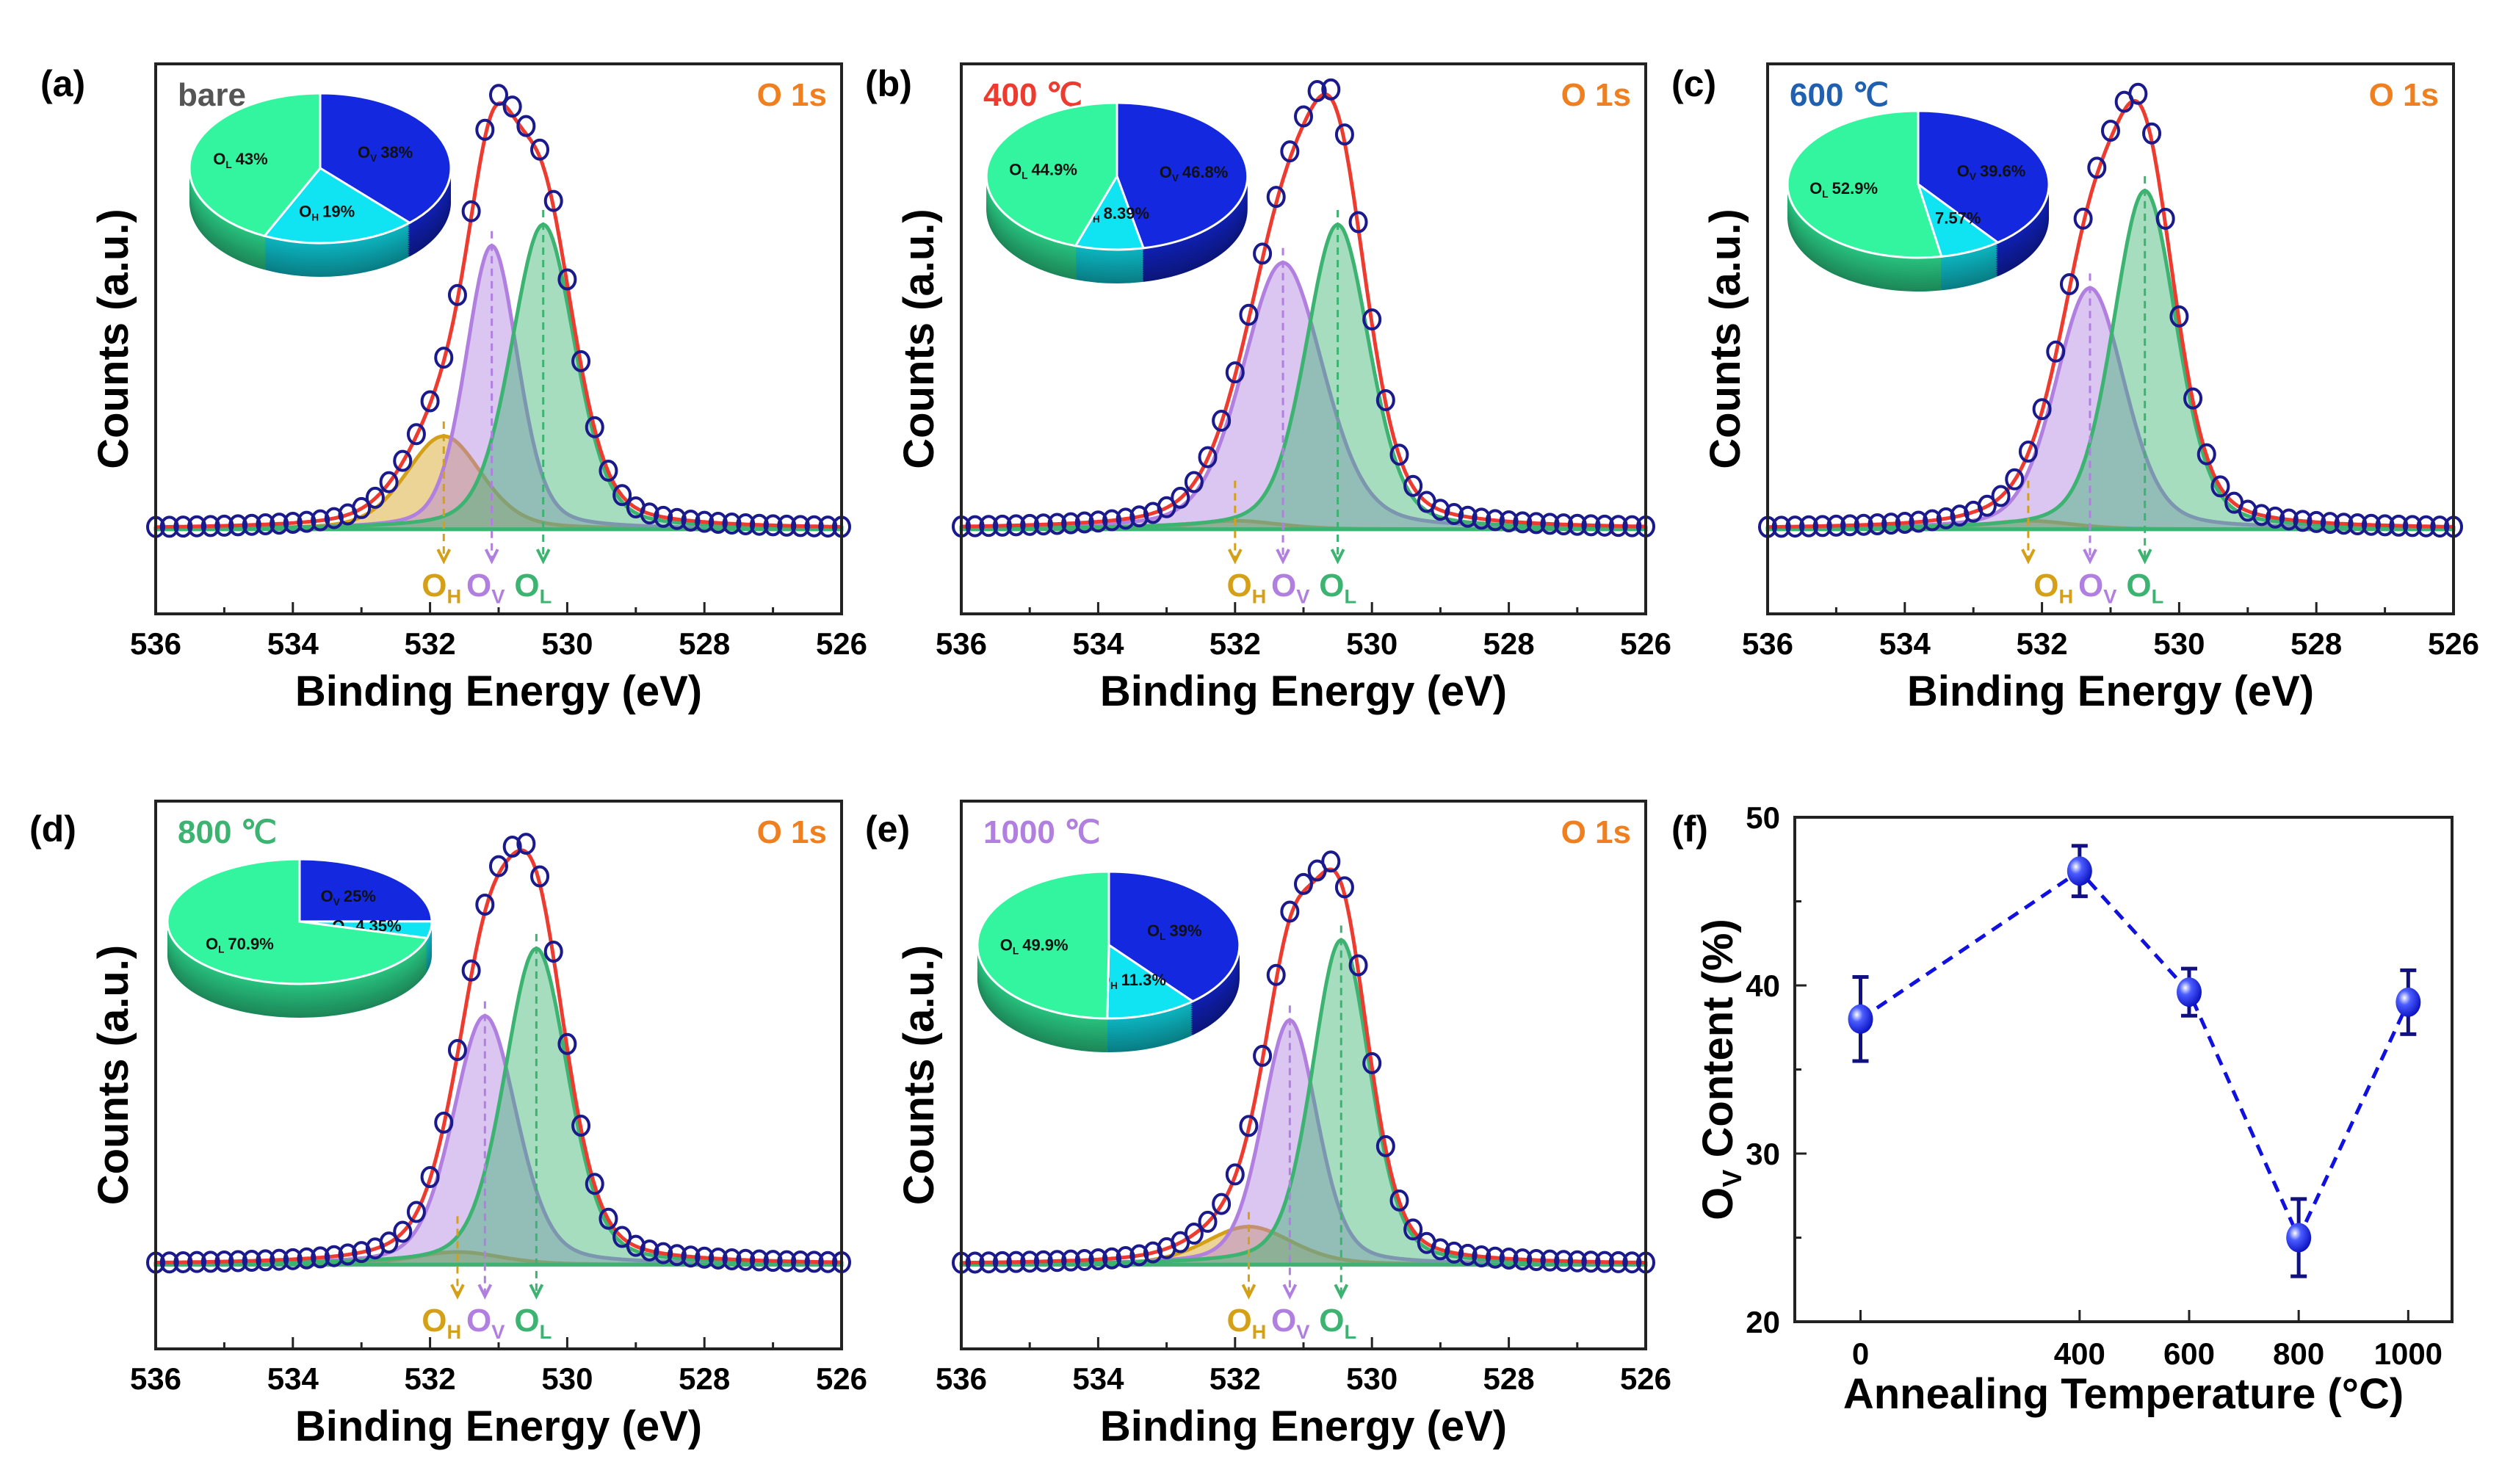 The width and height of the screenshot is (2513, 1484). I want to click on x-axis-title: Binding Energy (eV), so click(498, 1426).